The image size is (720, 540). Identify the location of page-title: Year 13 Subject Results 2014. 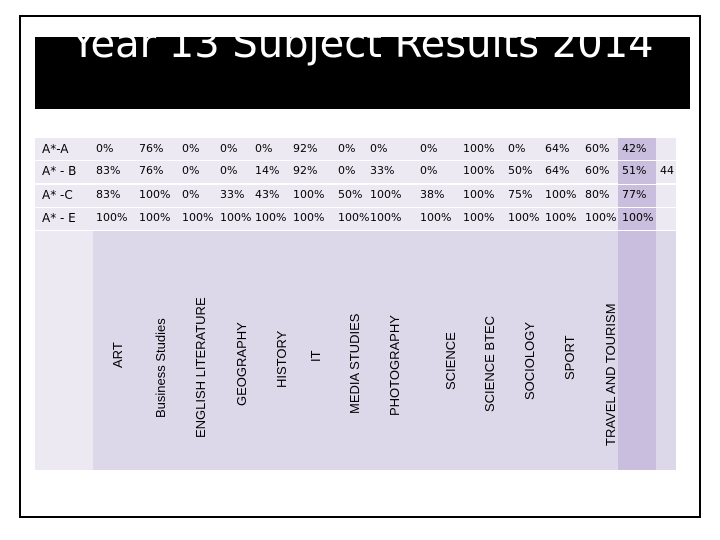
(362, 44).